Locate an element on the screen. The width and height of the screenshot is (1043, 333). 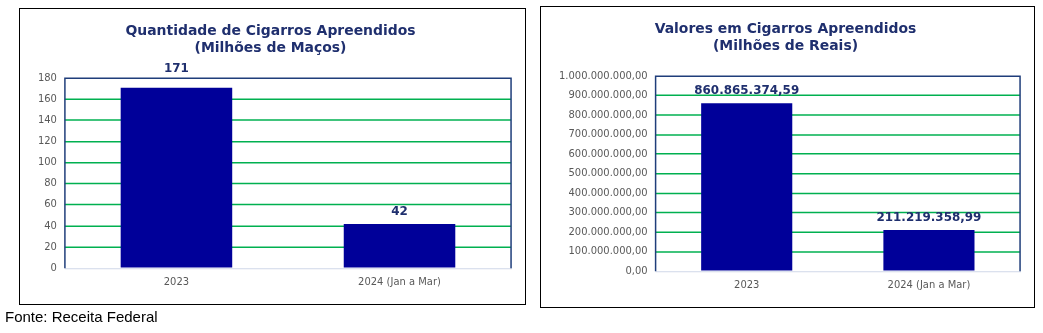
y-tick-label: 140 is located at coordinates (47, 119).